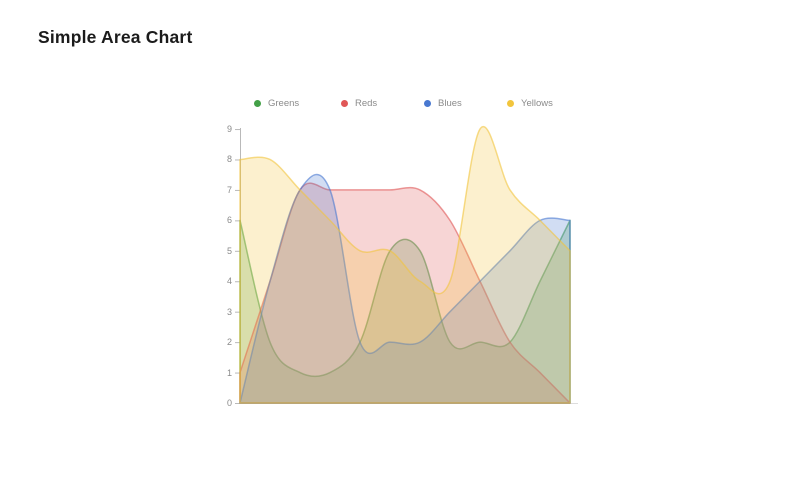 This screenshot has height=500, width=800. Describe the element at coordinates (366, 103) in the screenshot. I see `legend-label: Reds` at that location.